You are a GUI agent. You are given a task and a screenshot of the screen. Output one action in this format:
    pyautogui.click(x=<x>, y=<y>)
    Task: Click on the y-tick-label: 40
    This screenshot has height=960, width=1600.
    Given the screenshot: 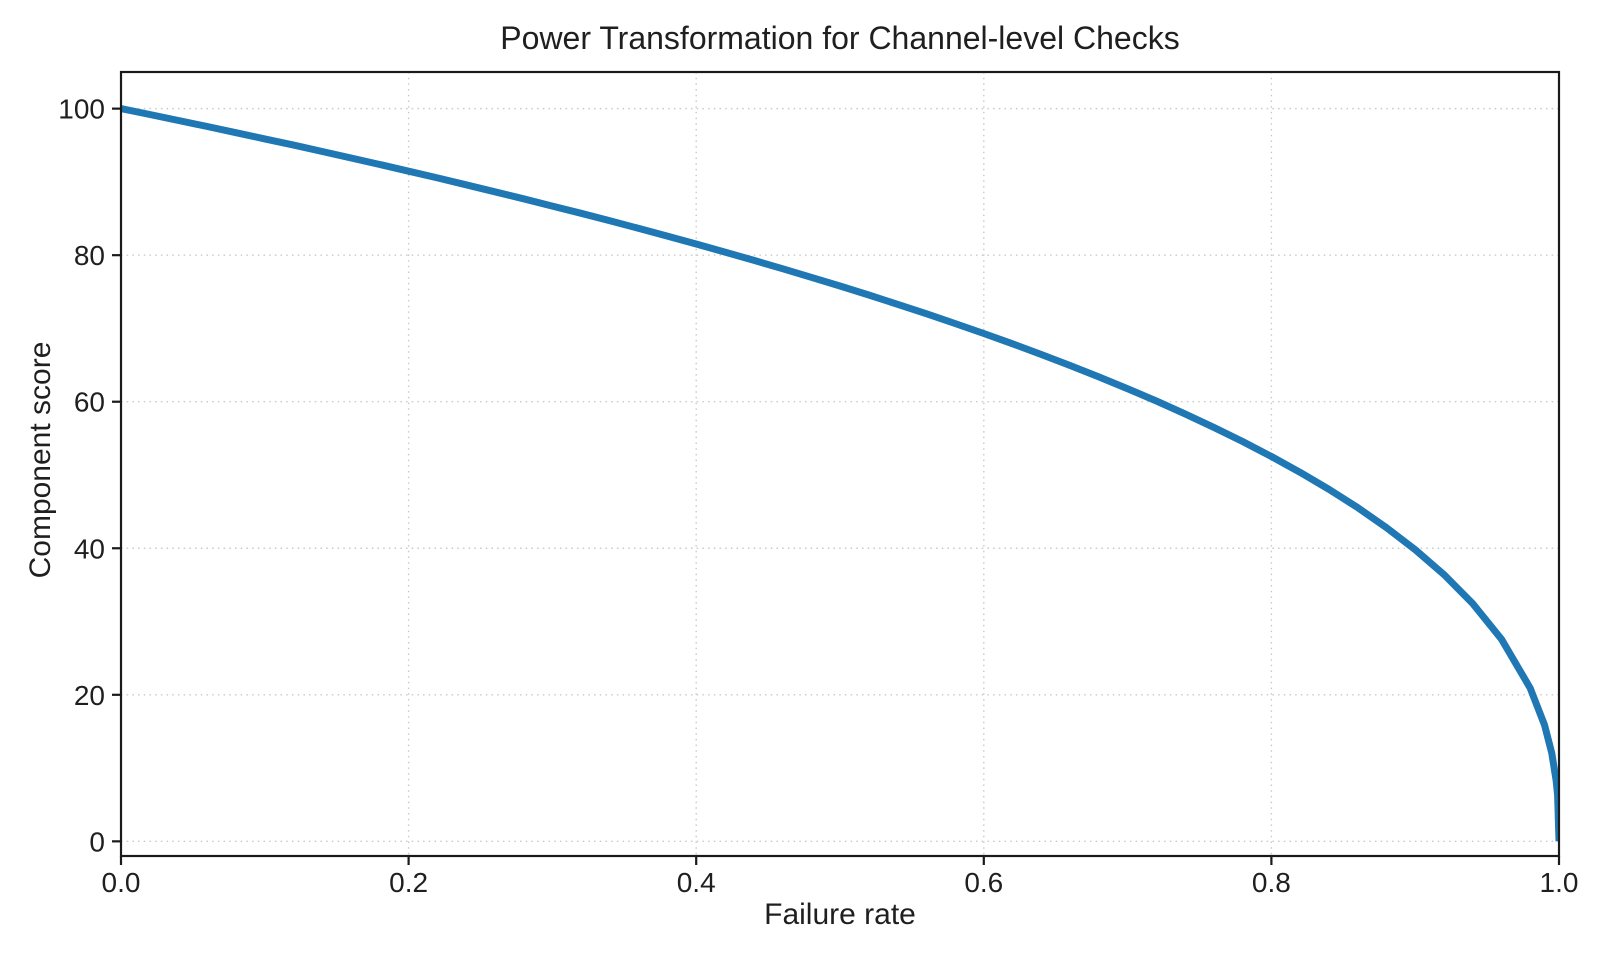 What is the action you would take?
    pyautogui.click(x=89, y=548)
    